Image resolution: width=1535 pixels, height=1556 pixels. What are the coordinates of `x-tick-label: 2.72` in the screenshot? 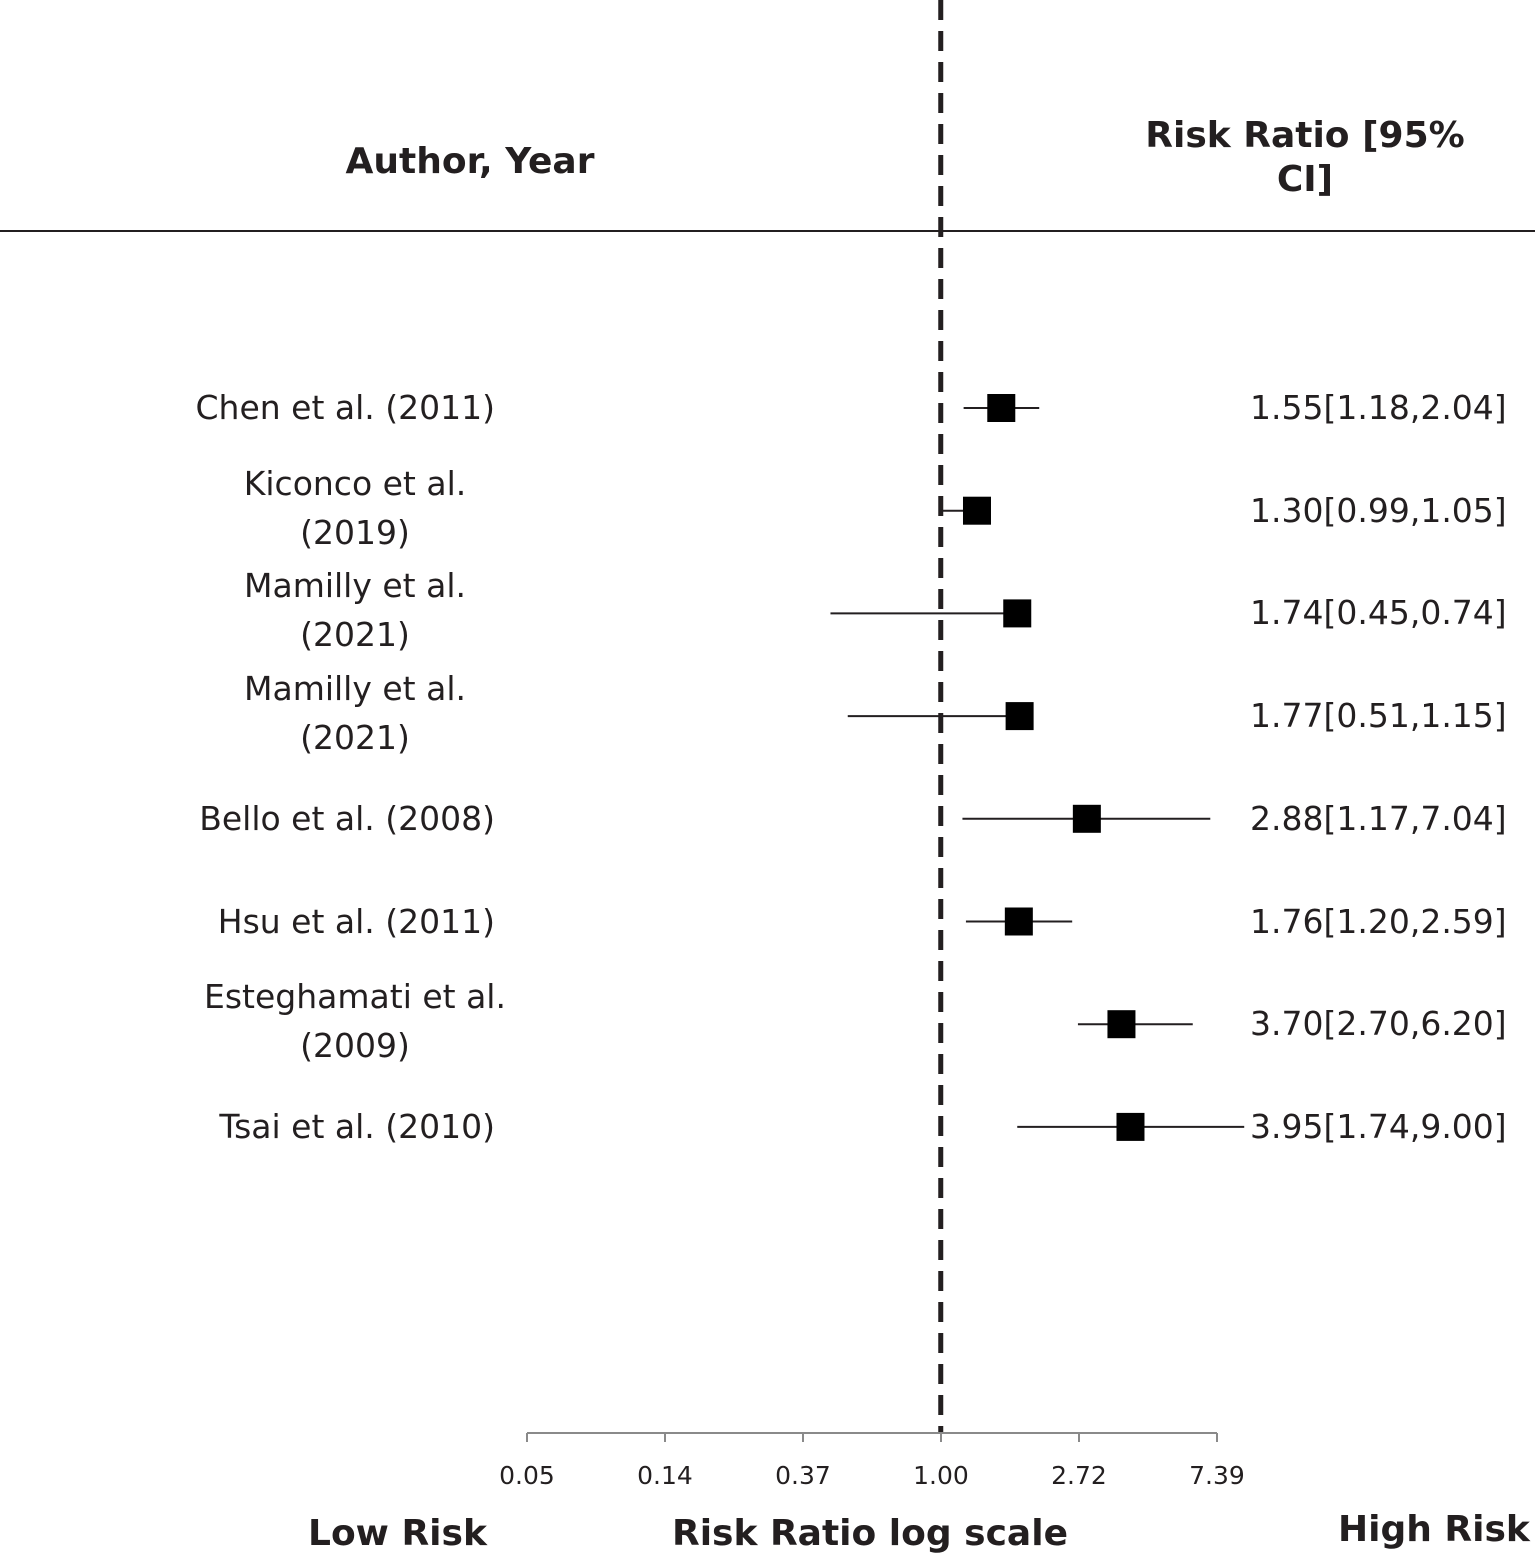 It's located at (1079, 1475).